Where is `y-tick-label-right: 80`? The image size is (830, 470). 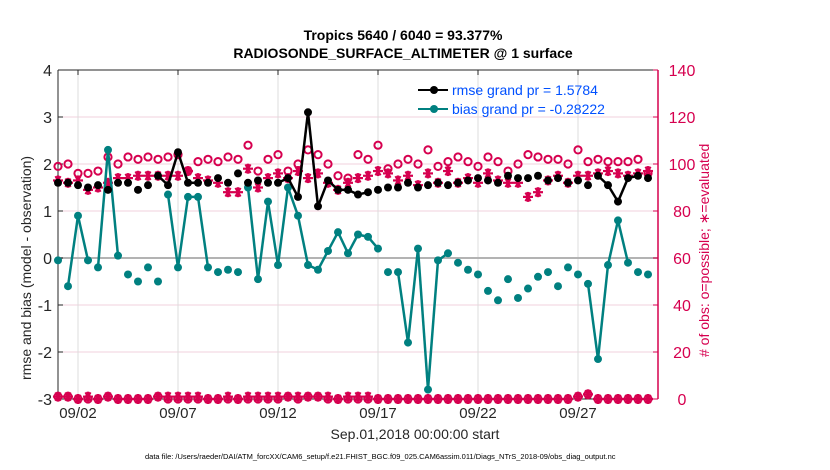 y-tick-label-right: 80 is located at coordinates (682, 212).